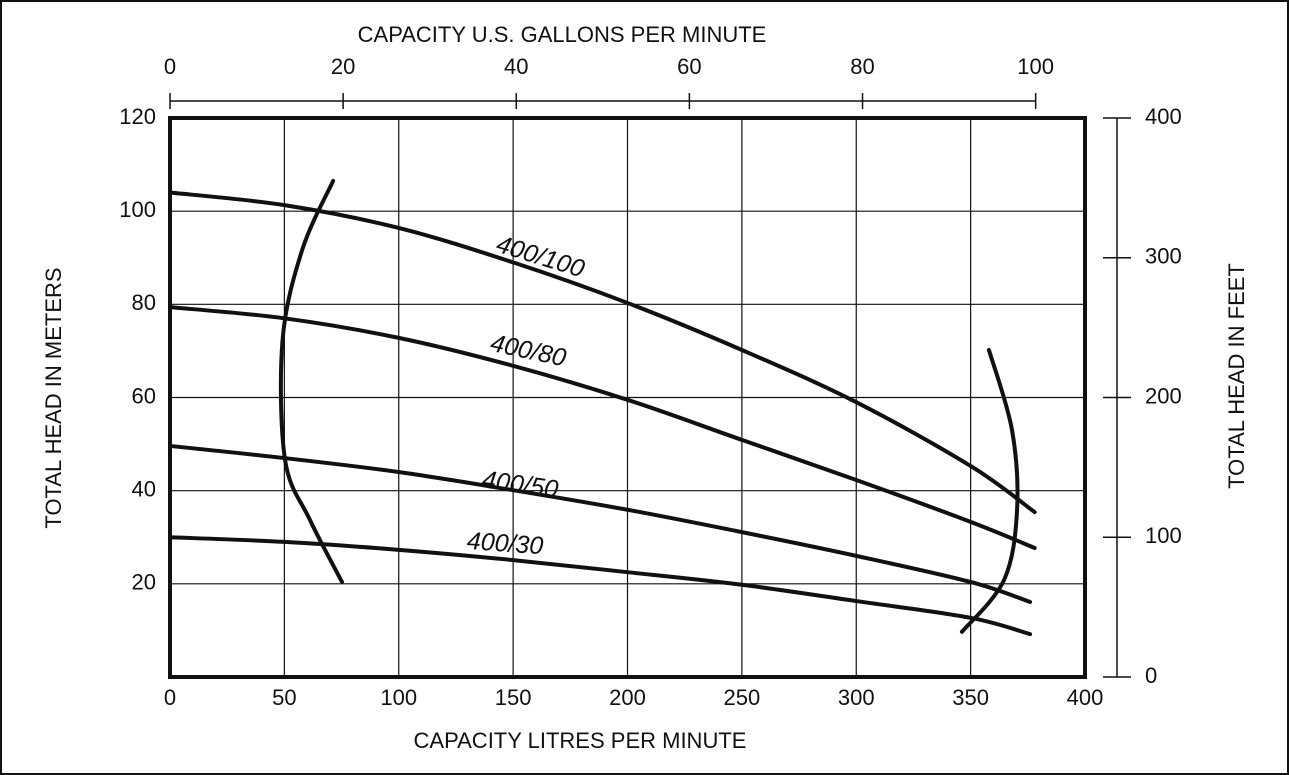 This screenshot has width=1289, height=775. I want to click on y-tick-label: 40, so click(144, 488).